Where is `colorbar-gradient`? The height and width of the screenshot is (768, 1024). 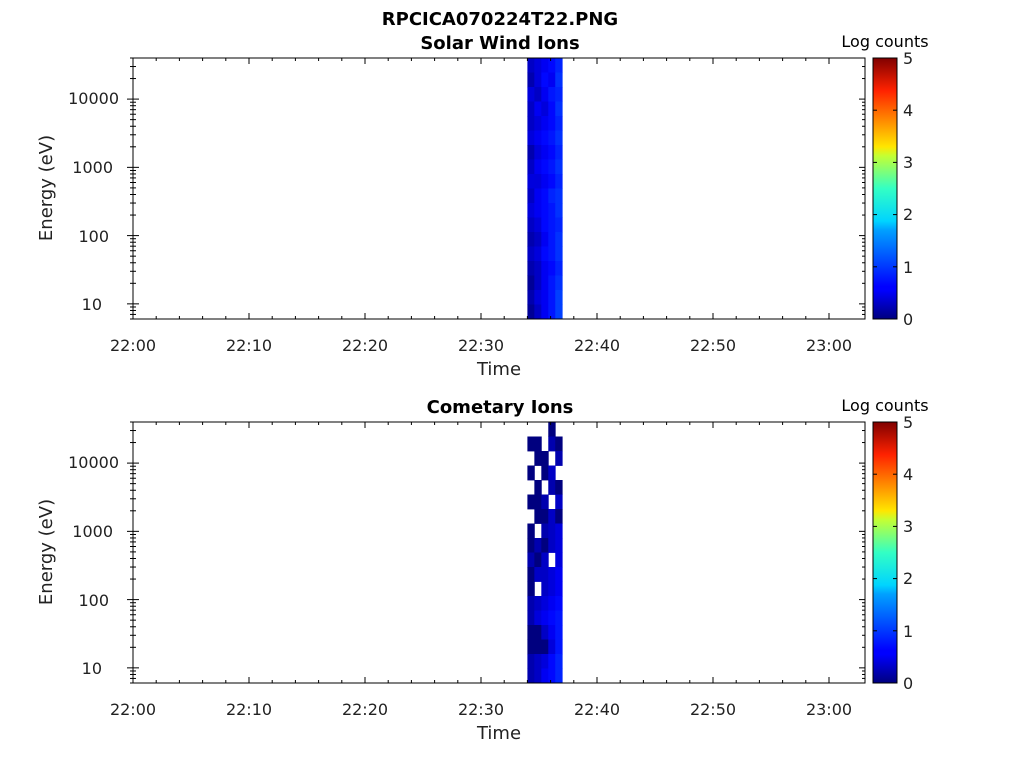 colorbar-gradient is located at coordinates (885, 188).